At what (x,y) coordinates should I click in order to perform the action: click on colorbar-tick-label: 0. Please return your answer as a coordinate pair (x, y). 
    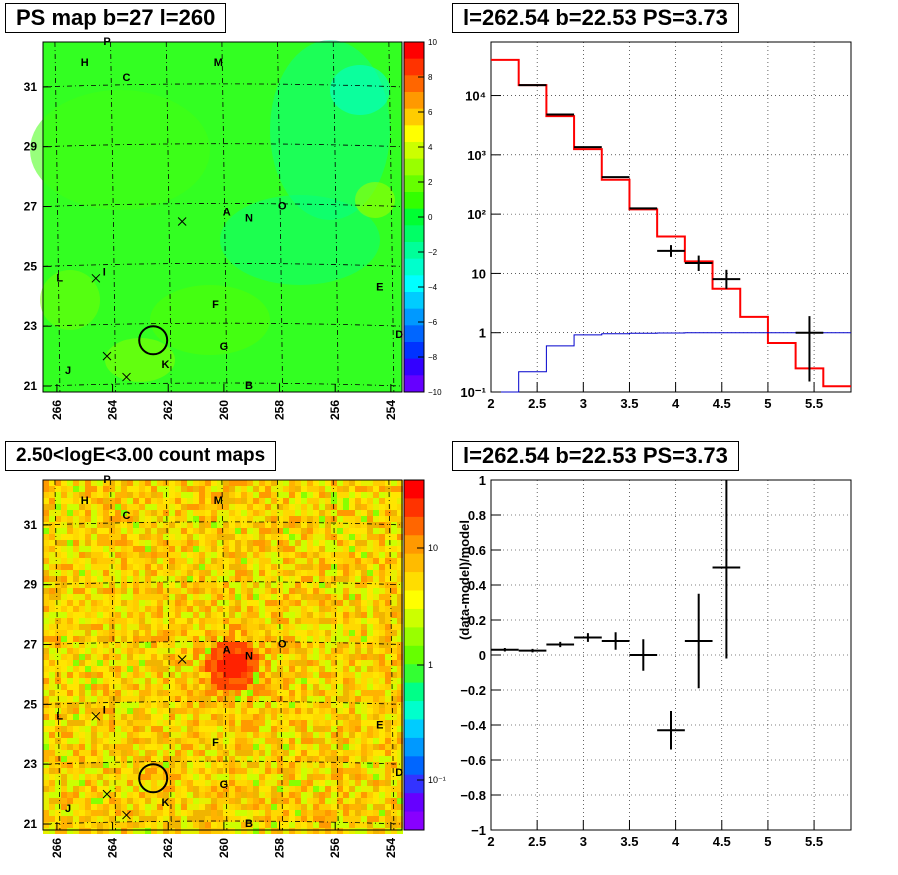
    Looking at the image, I should click on (430, 217).